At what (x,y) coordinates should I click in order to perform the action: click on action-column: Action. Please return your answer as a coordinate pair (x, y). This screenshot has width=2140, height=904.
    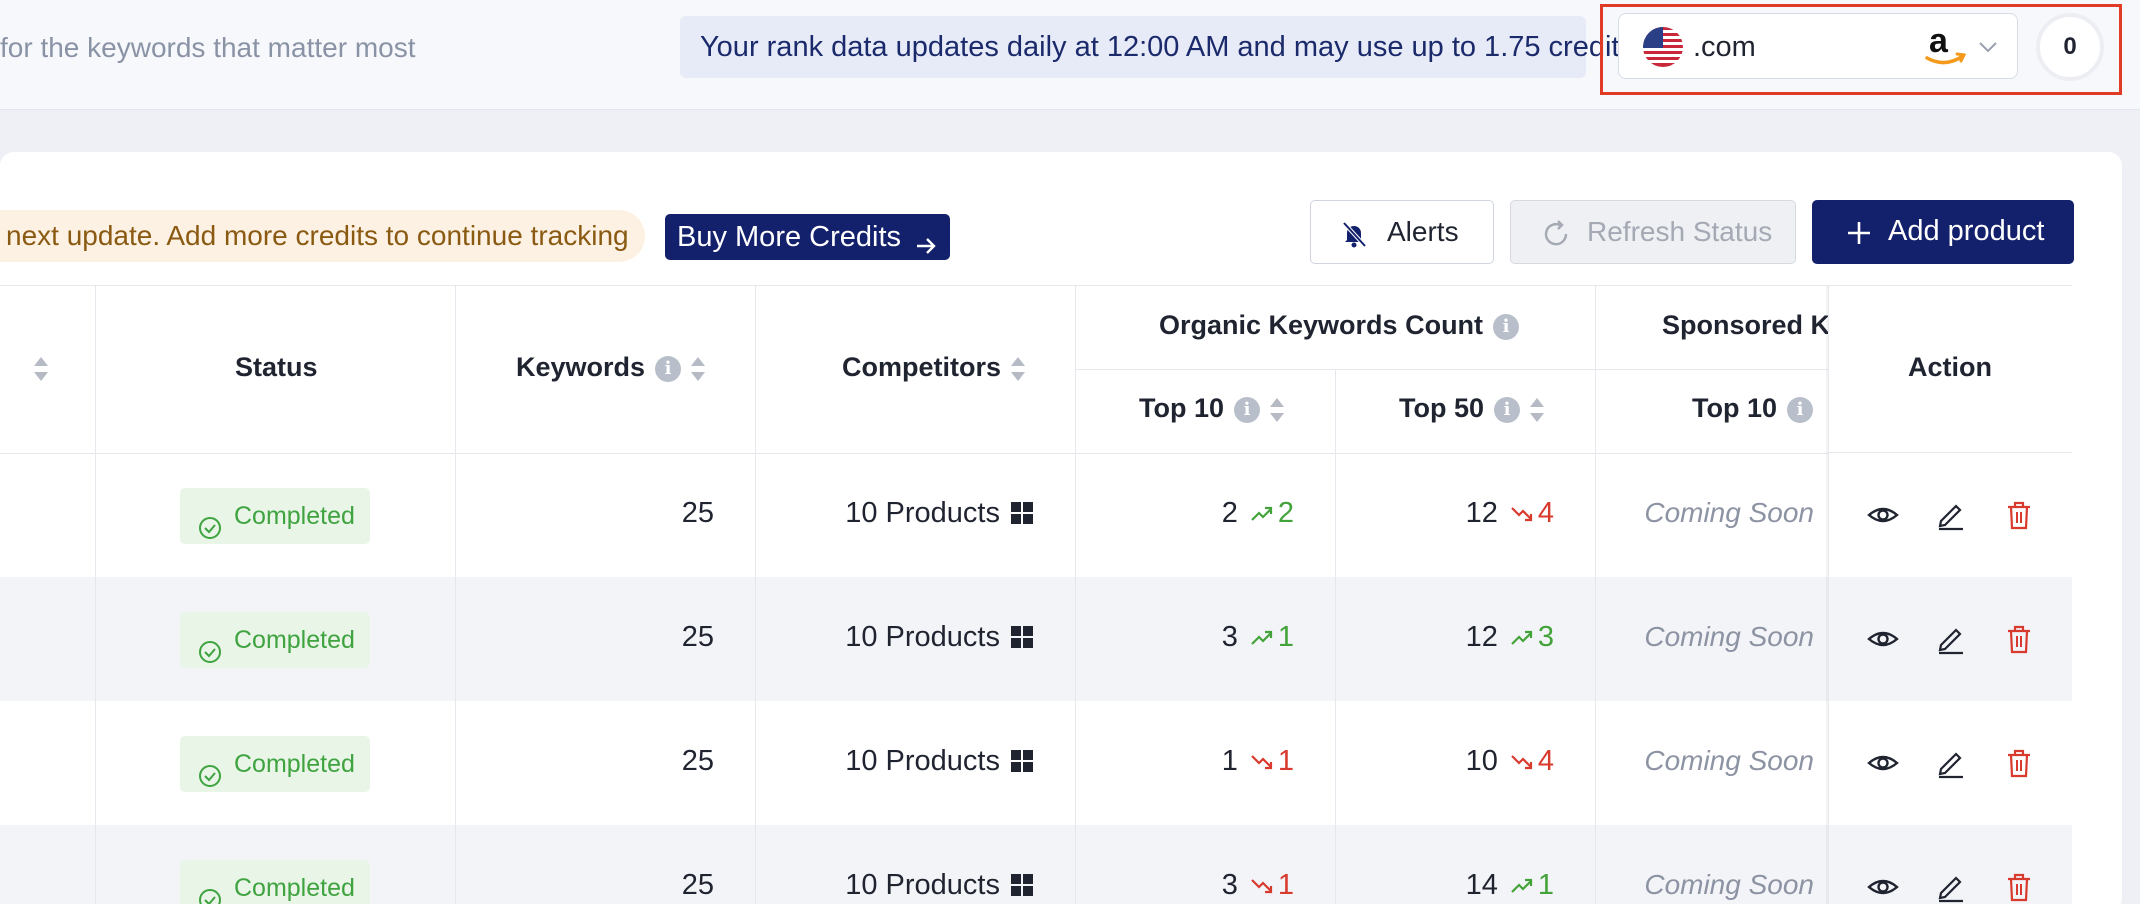
    Looking at the image, I should click on (1950, 595).